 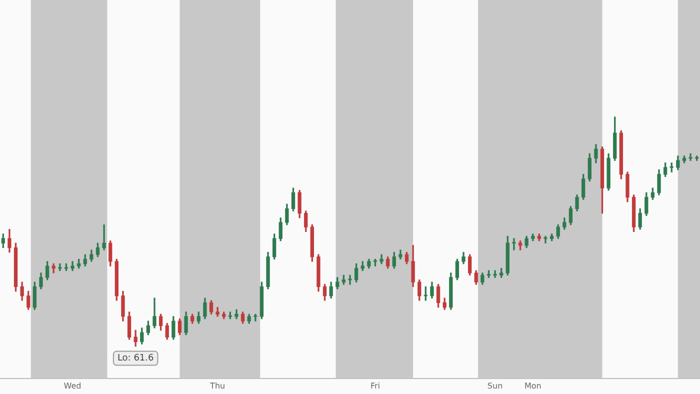 I want to click on x-tick-label: Wed, so click(x=73, y=385).